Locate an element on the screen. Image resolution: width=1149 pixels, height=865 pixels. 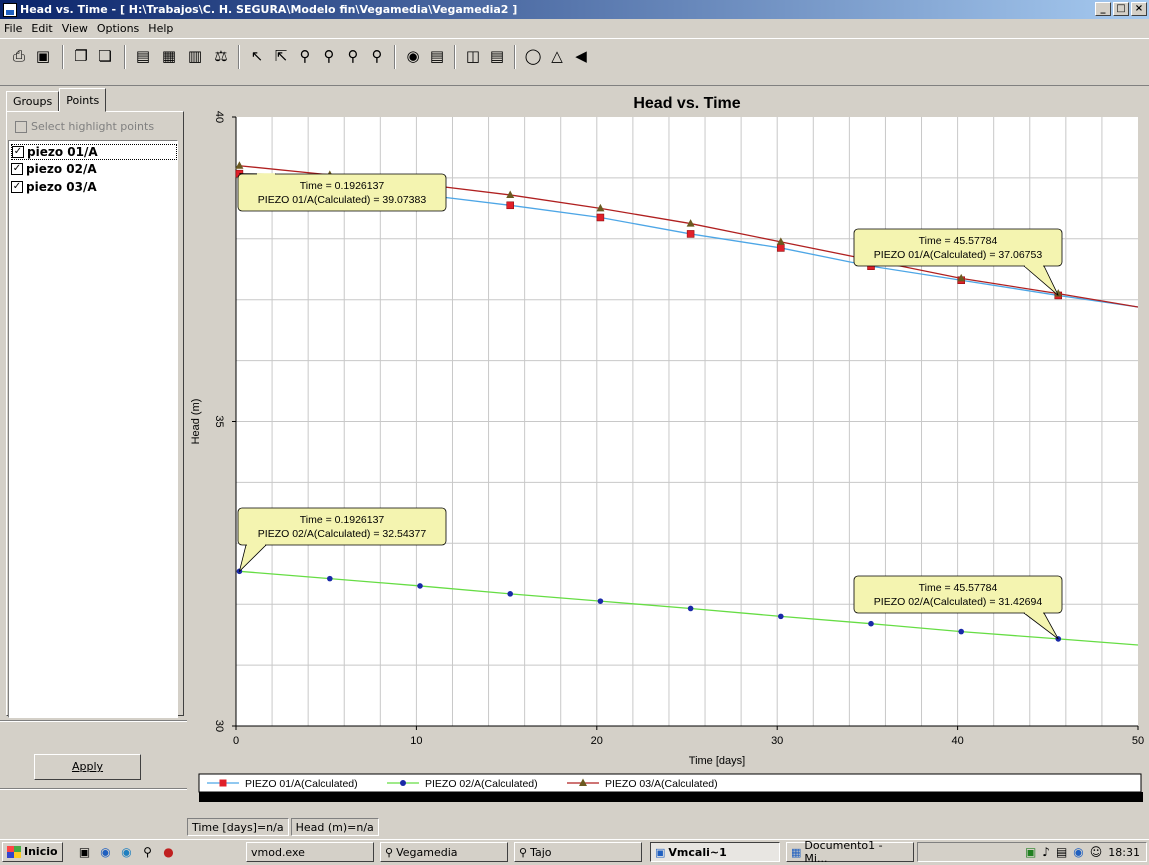
zoom-in-icon: ⚲ is located at coordinates (305, 56).